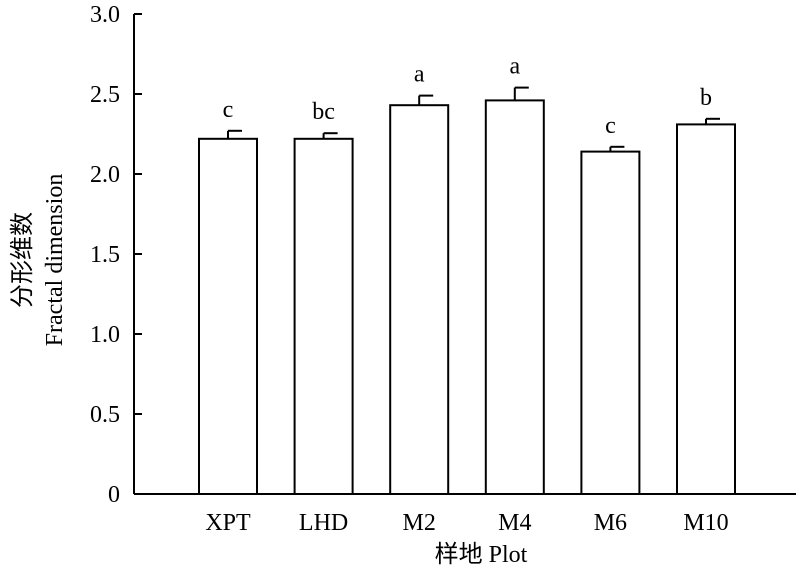  Describe the element at coordinates (105, 15) in the screenshot. I see `y-tick-label: 3.0` at that location.